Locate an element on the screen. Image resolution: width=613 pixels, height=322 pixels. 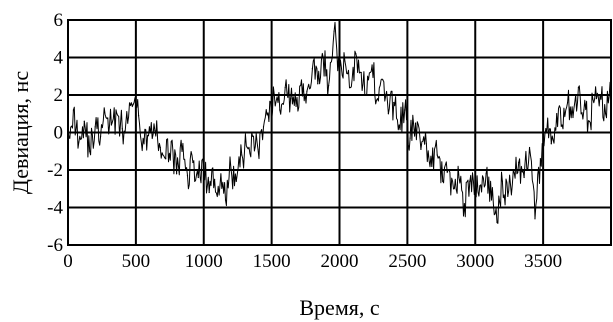
y-tick-label: 6 is located at coordinates (59, 20).